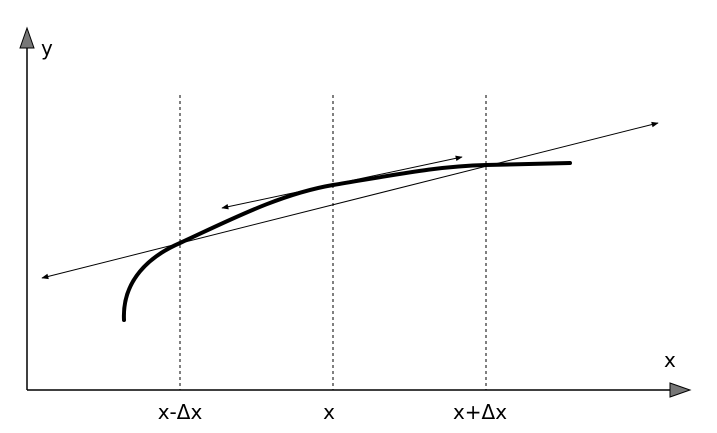 Image resolution: width=717 pixels, height=433 pixels. Describe the element at coordinates (480, 412) in the screenshot. I see `tick-label: x+Δx` at that location.